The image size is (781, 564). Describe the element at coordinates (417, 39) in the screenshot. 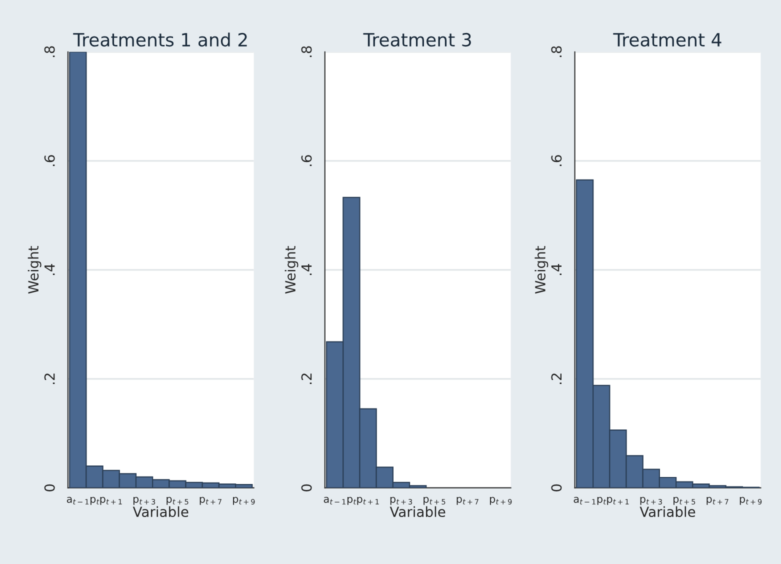

I see `chart-title: Treatment 3` at that location.